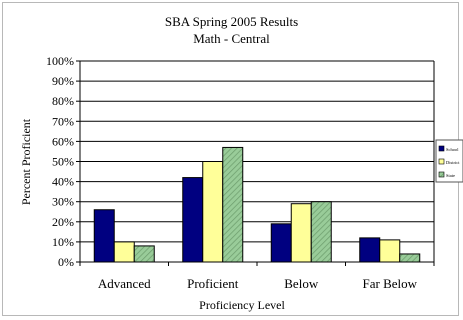 Image resolution: width=463 pixels, height=320 pixels. Describe the element at coordinates (63, 81) in the screenshot. I see `y-tick-label: 90%` at that location.